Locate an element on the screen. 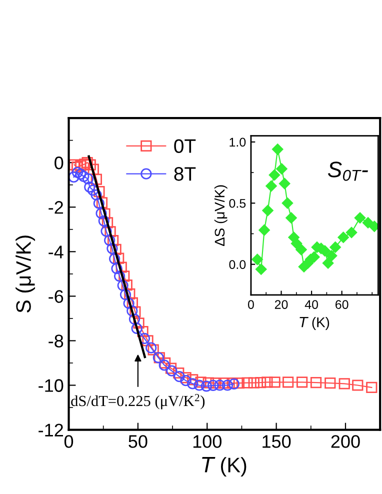  annotation: S$_{0T}$- is located at coordinates (348, 171).